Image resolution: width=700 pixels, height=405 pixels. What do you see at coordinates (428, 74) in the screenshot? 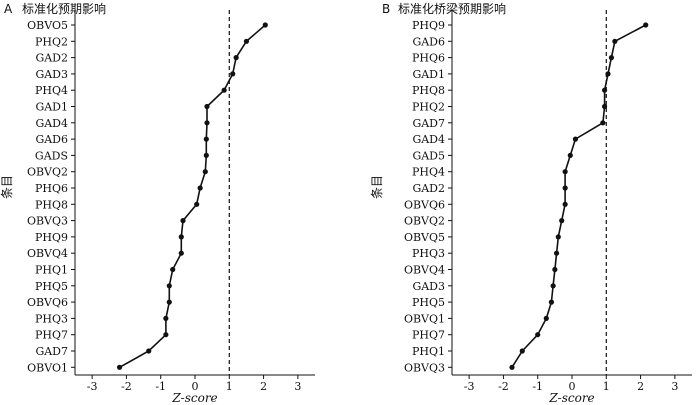
I see `y-tick-label: GAD1` at bounding box center [428, 74].